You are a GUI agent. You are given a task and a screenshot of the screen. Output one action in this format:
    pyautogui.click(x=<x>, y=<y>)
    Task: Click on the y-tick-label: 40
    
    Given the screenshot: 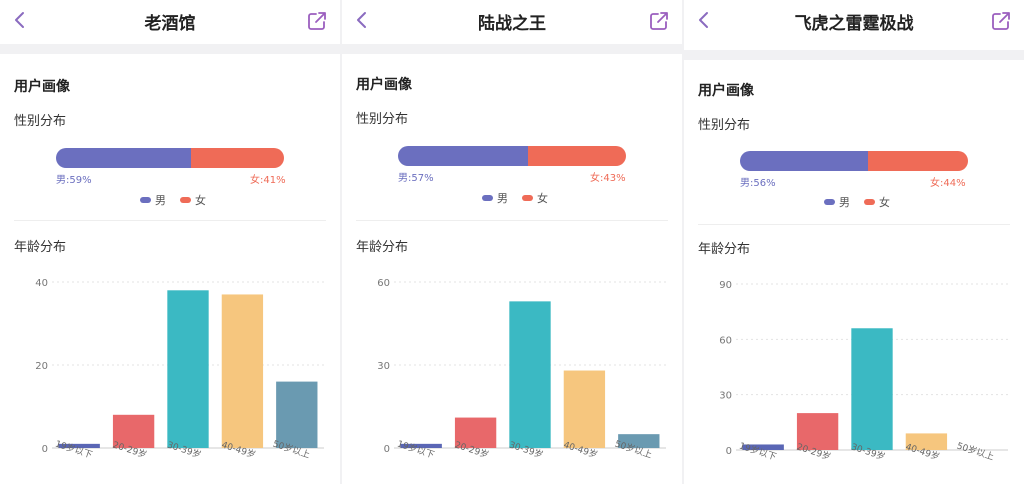 What is the action you would take?
    pyautogui.click(x=41, y=283)
    